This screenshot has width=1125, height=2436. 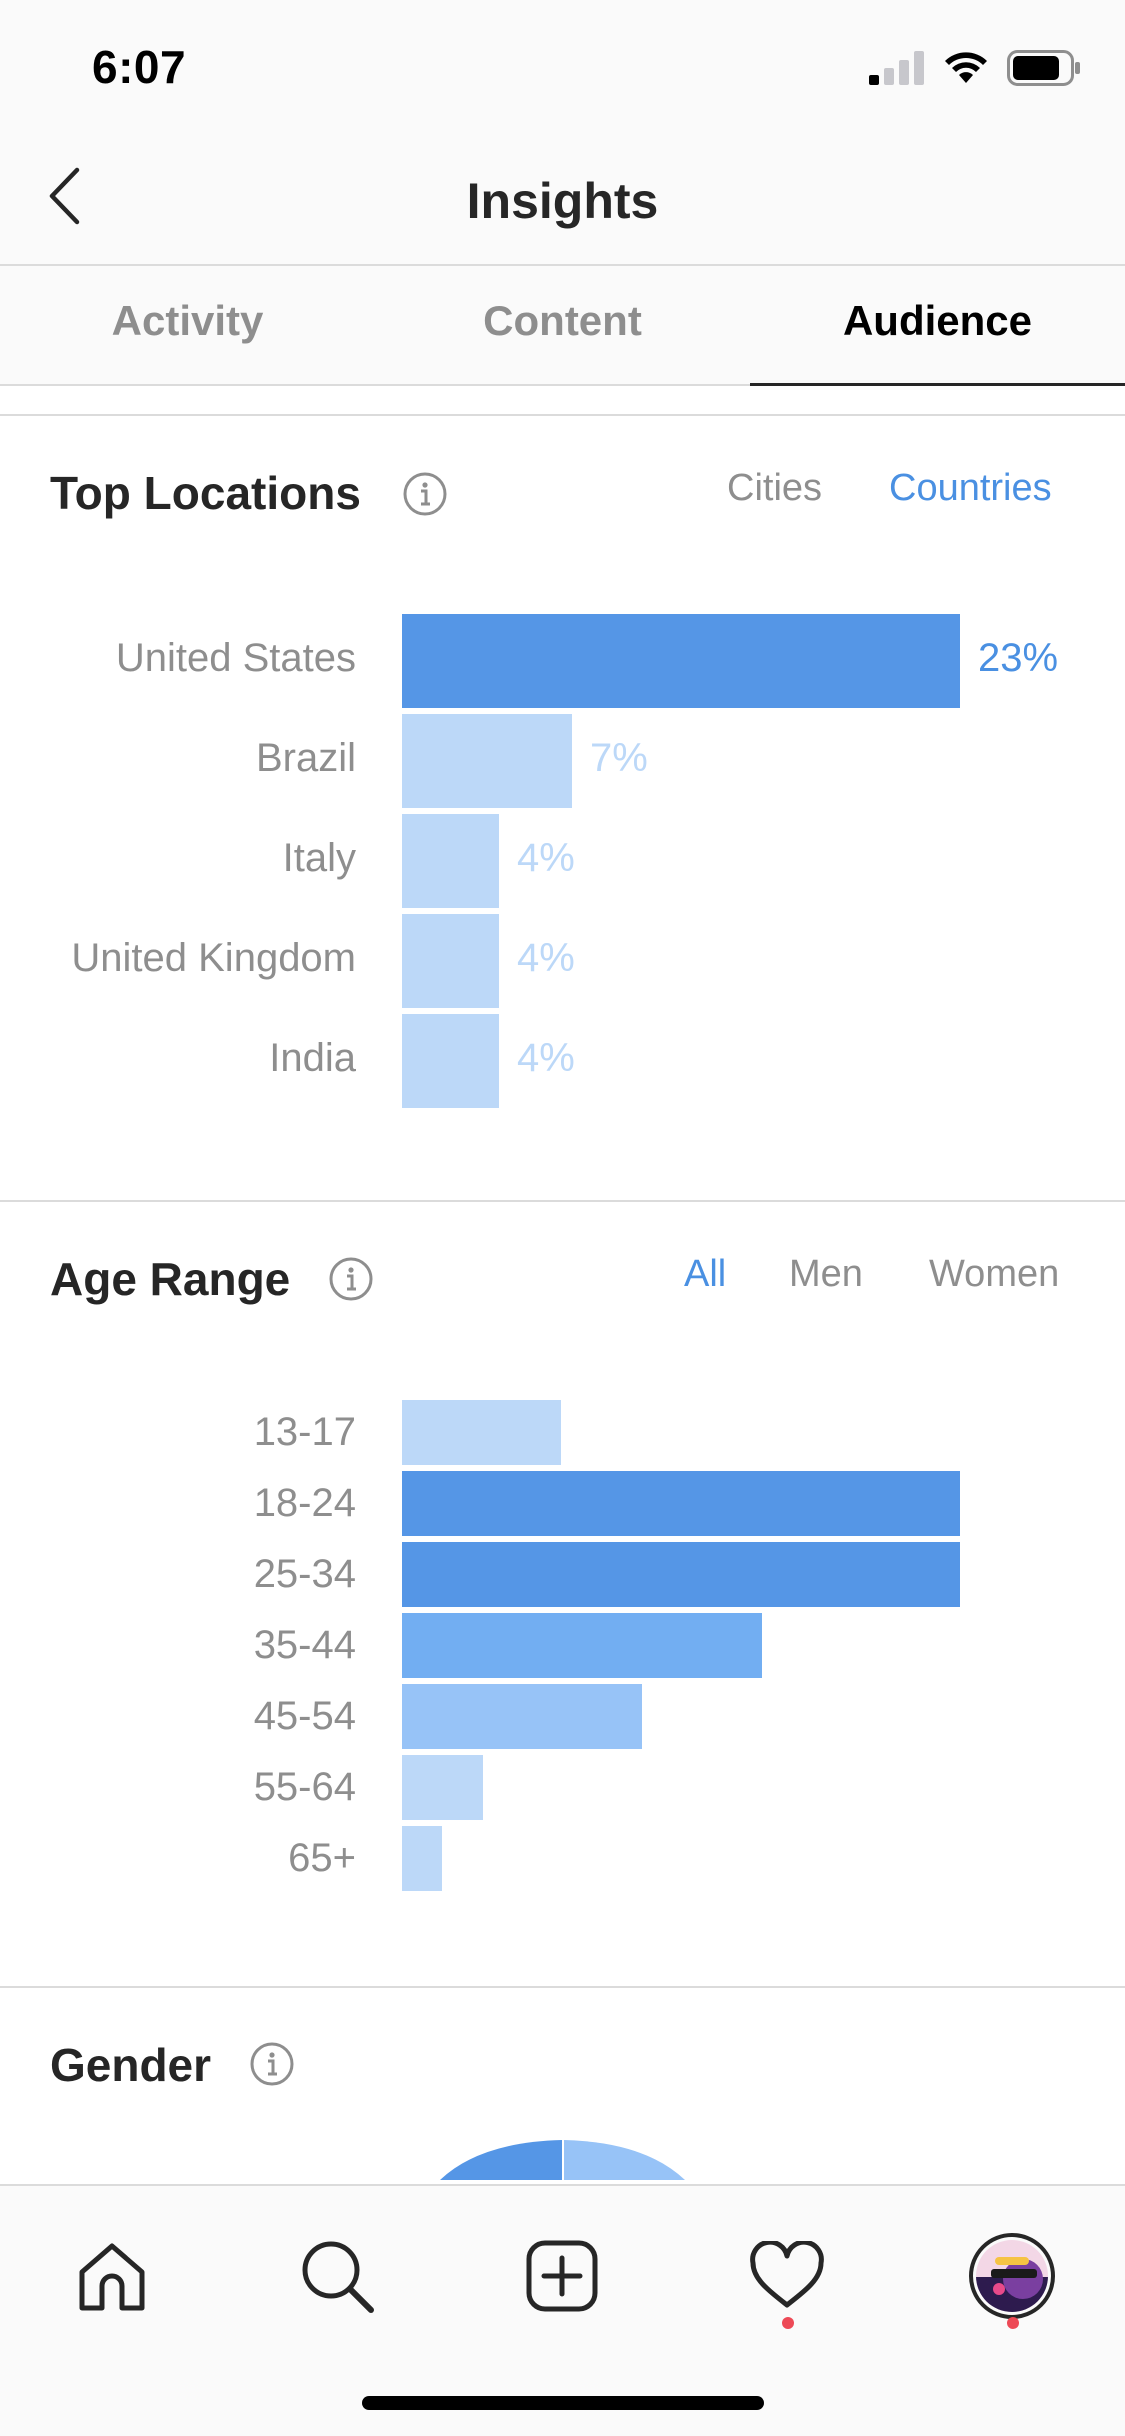 I want to click on bottom-tab-bar, so click(x=562, y=2310).